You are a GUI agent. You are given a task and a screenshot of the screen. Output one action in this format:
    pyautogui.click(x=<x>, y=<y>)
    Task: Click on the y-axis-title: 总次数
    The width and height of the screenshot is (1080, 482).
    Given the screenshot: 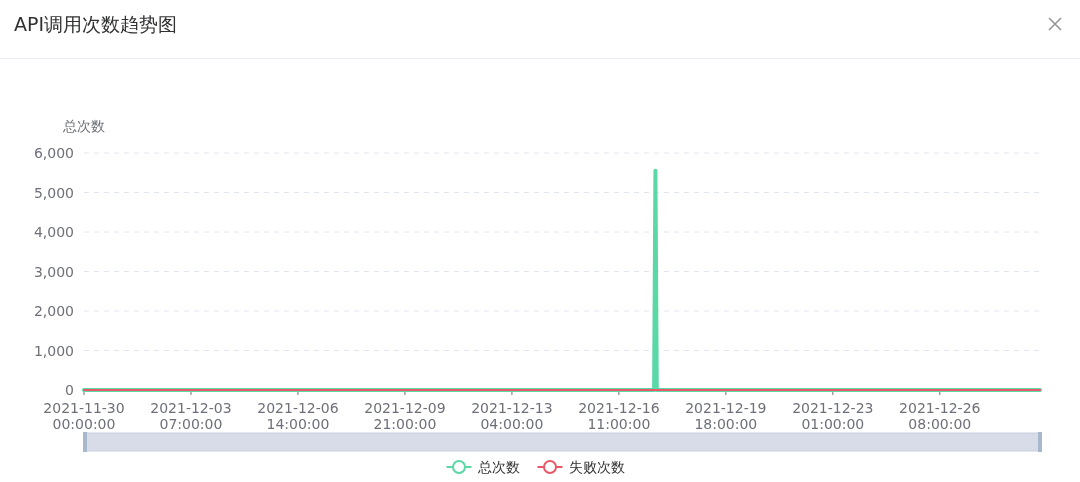 What is the action you would take?
    pyautogui.click(x=83, y=126)
    